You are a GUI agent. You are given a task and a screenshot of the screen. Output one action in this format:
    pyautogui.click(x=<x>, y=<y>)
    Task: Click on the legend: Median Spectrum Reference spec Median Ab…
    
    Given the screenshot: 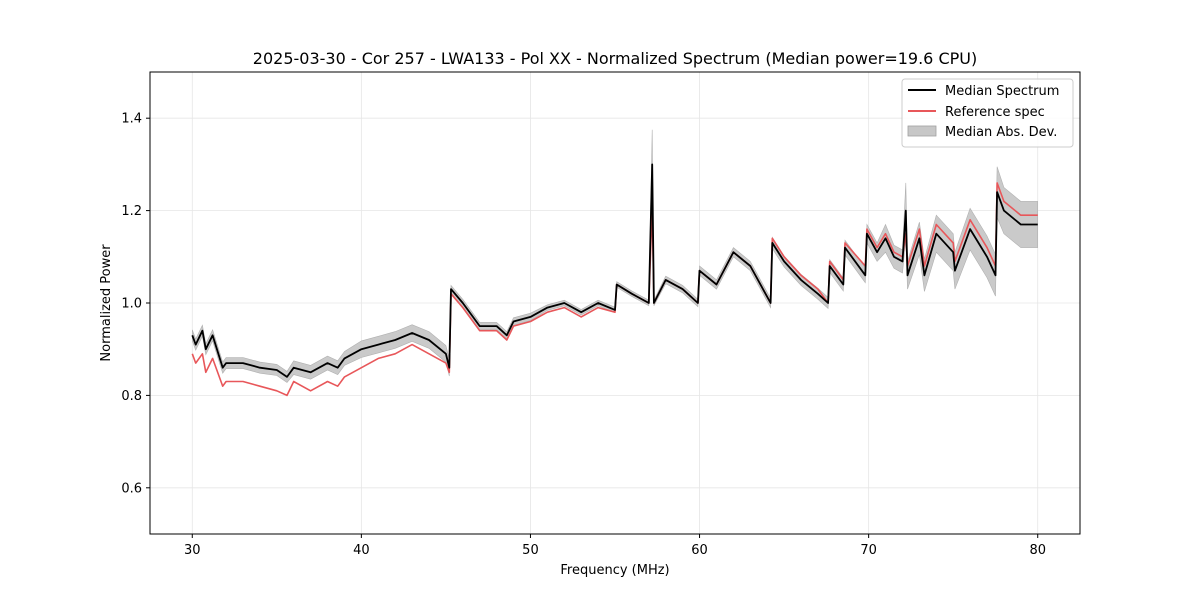 What is the action you would take?
    pyautogui.click(x=987, y=113)
    